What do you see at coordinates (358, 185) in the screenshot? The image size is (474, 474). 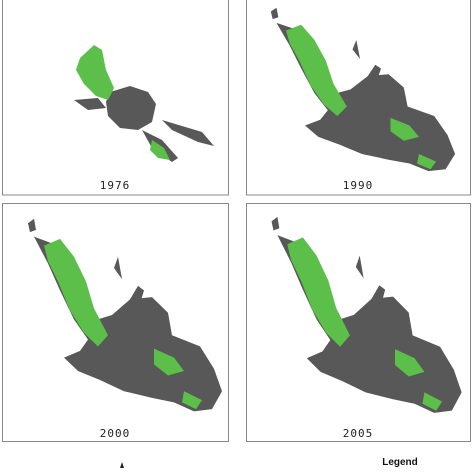 I see `panel-label: 1990` at bounding box center [358, 185].